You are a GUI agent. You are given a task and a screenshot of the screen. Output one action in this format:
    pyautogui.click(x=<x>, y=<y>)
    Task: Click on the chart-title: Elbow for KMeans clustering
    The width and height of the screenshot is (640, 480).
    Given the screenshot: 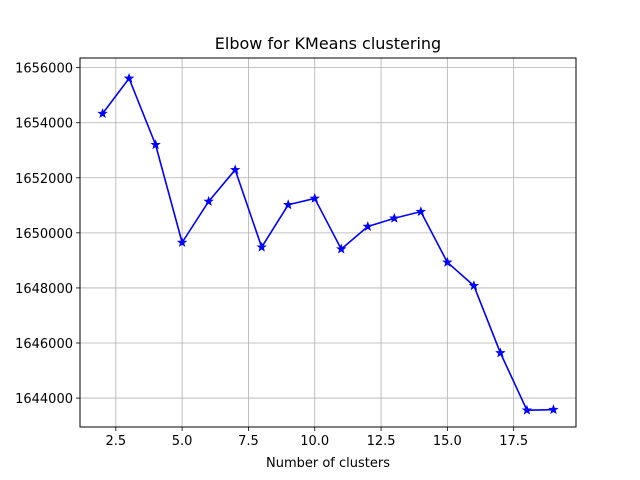 What is the action you would take?
    pyautogui.click(x=328, y=43)
    